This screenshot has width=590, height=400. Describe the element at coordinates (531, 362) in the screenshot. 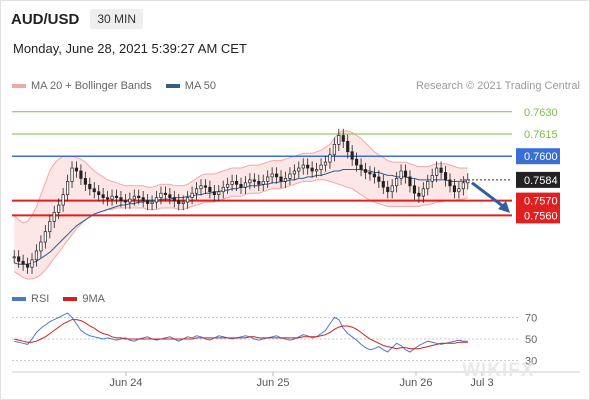

I see `rsi-tick-30: 30` at that location.